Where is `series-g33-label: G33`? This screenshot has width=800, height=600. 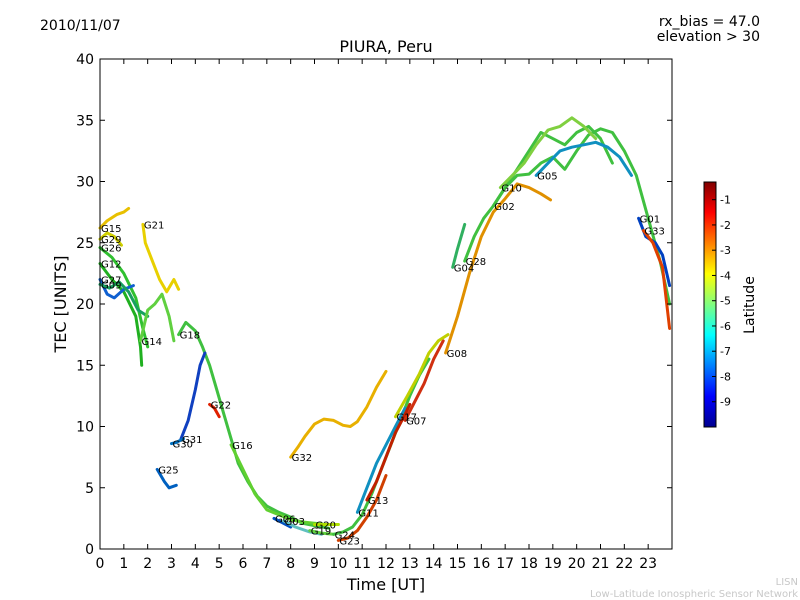
series-g33-label: G33 is located at coordinates (654, 232).